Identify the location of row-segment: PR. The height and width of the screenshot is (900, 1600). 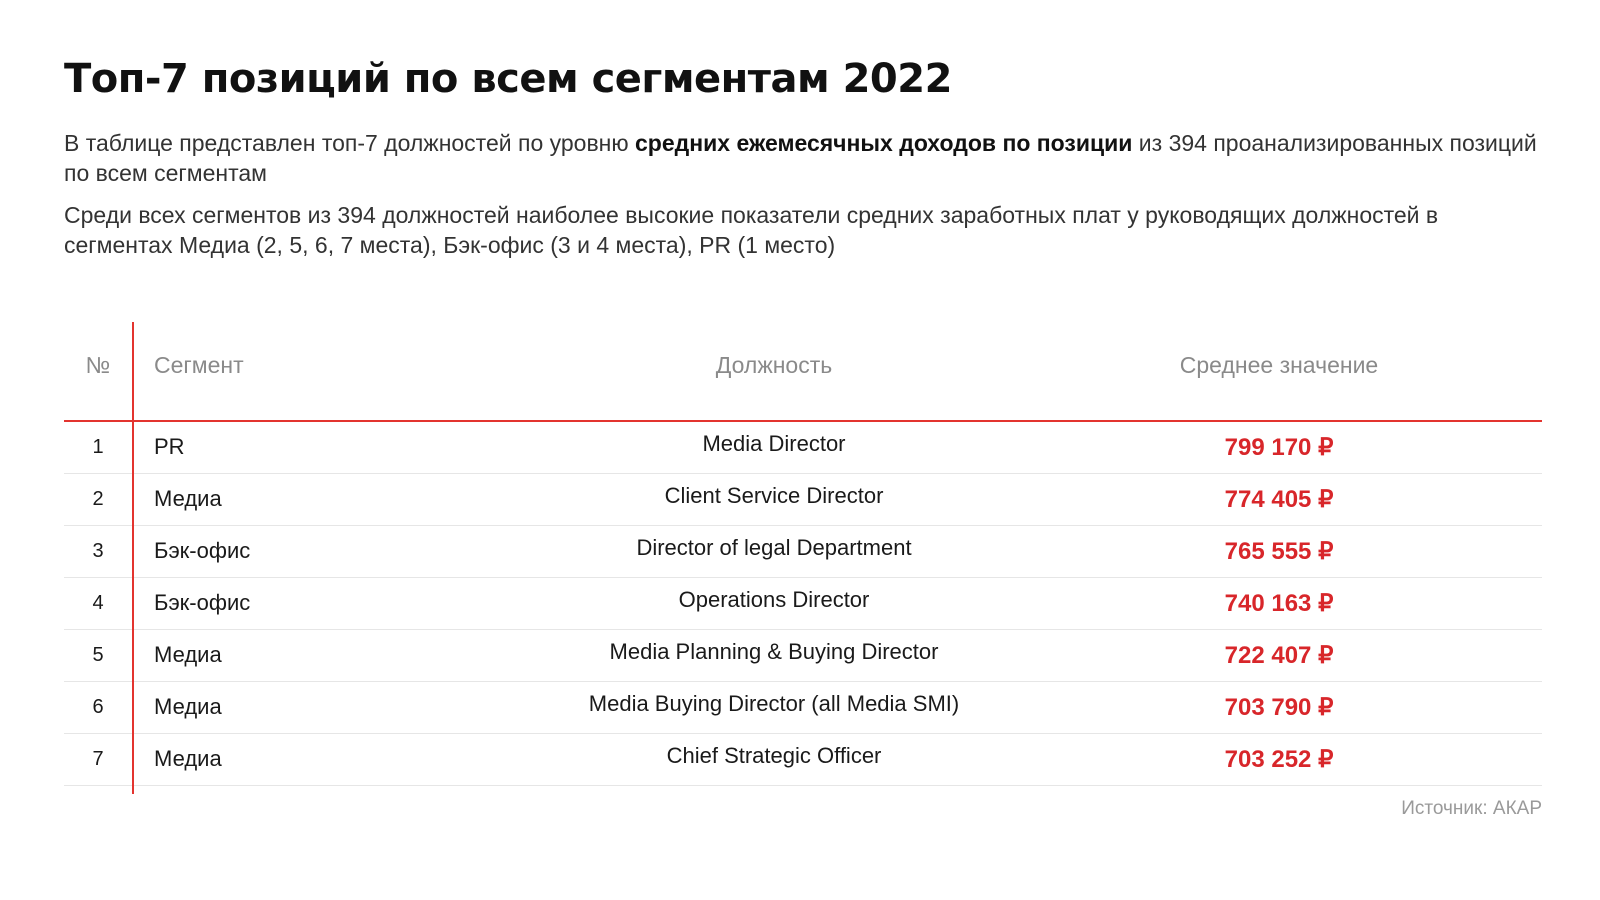
(169, 446).